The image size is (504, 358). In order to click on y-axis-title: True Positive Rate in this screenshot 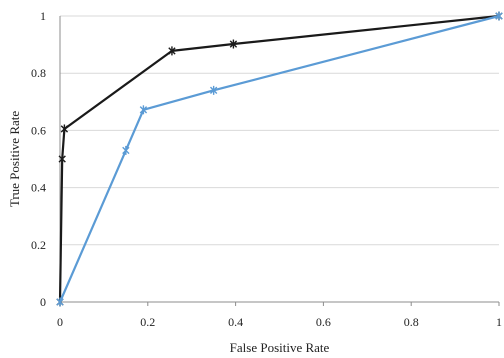, I will do `click(14, 159)`.